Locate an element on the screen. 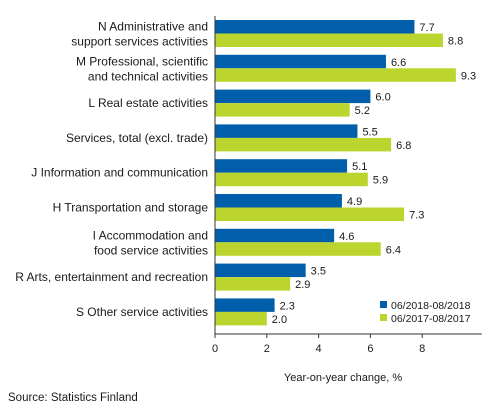 The height and width of the screenshot is (416, 493). data-label: 2.0 is located at coordinates (279, 320).